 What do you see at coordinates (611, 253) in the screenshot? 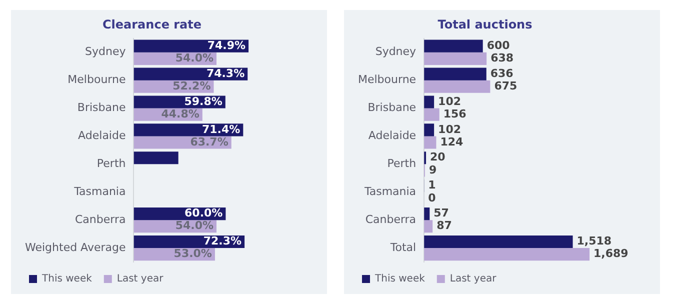
I see `data-label: 1,689` at bounding box center [611, 253].